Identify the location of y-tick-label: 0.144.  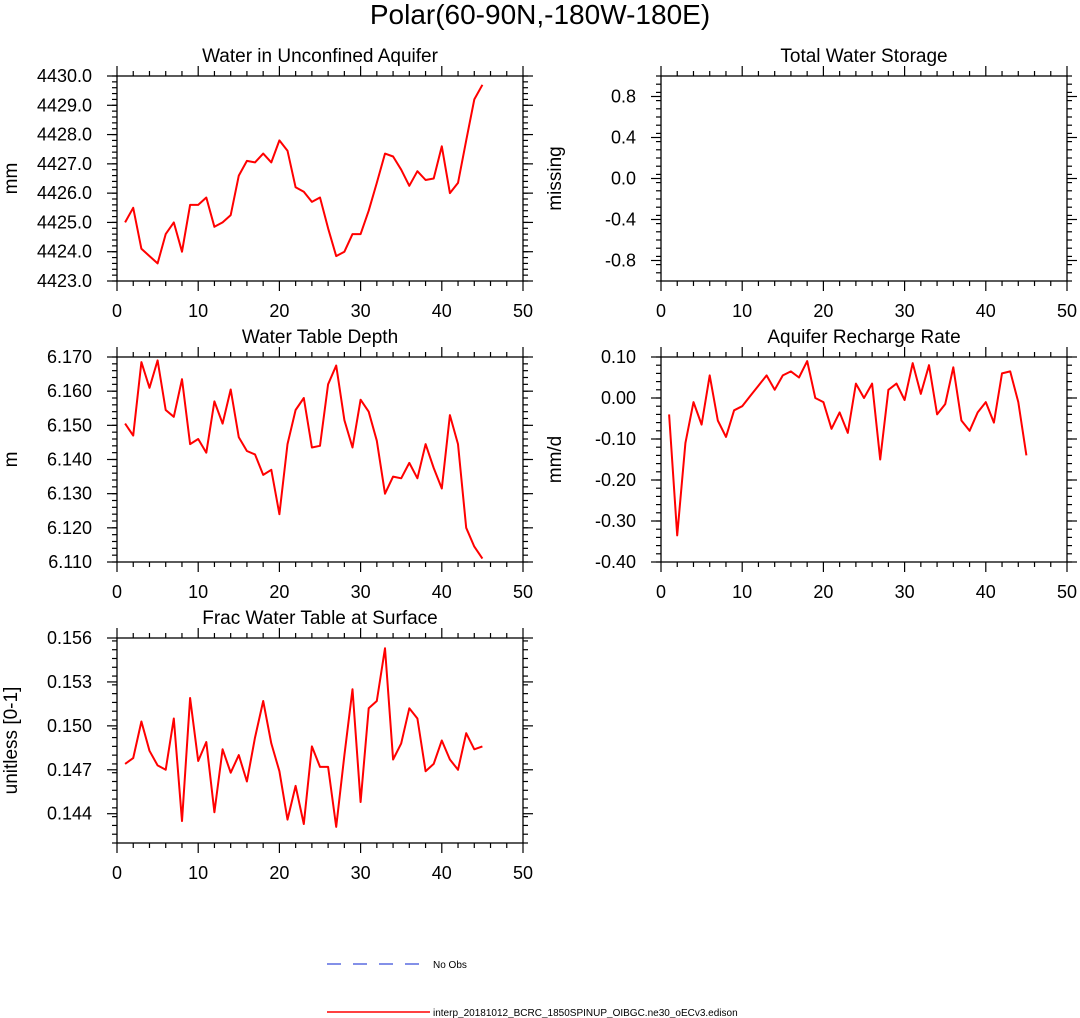
(69, 814).